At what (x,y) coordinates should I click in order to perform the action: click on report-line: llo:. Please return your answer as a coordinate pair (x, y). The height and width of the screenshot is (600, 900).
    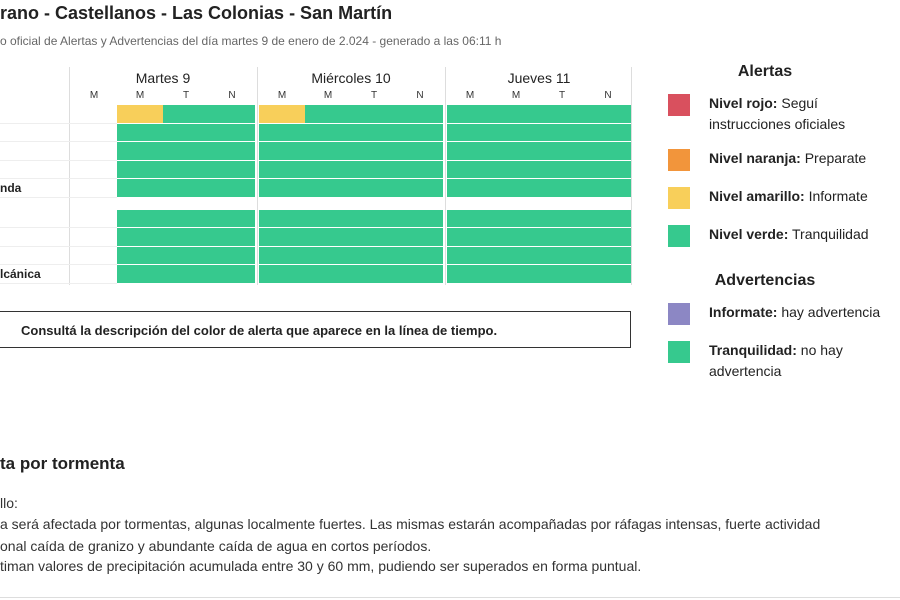
    Looking at the image, I should click on (9, 503).